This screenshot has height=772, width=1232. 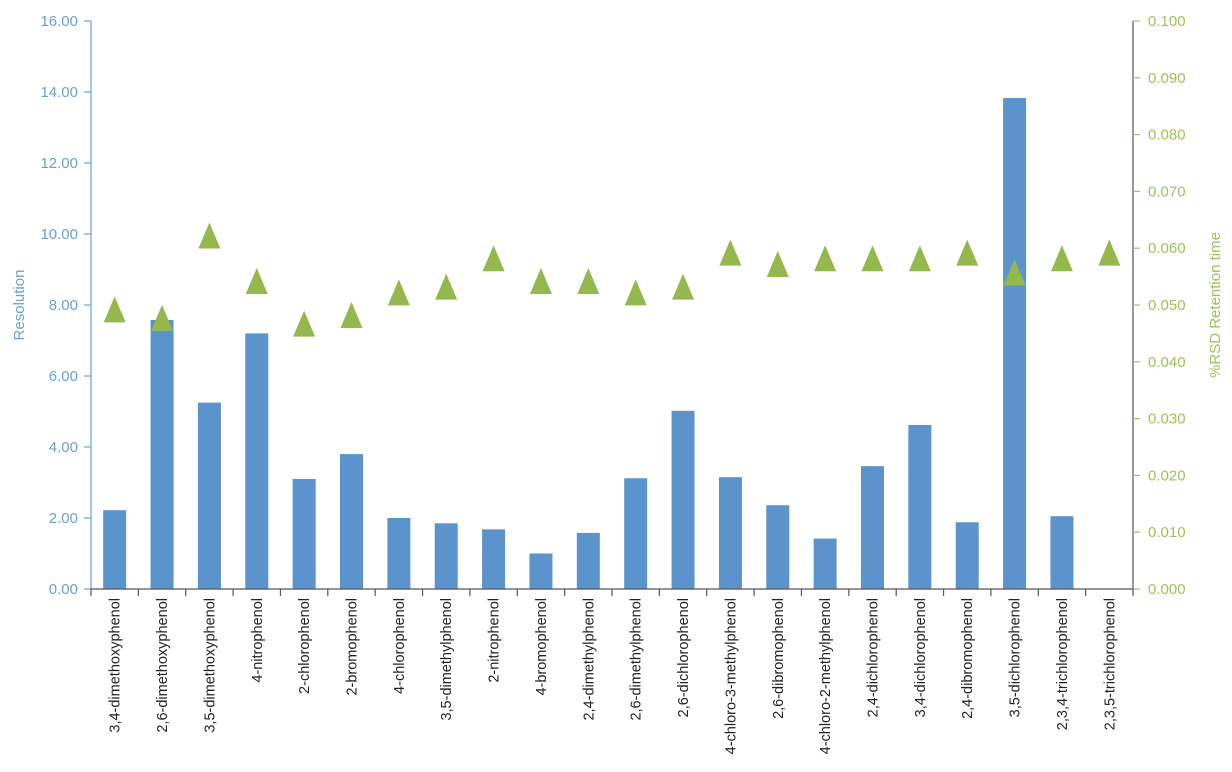 I want to click on y-tick-label-right: 0.090, so click(x=1167, y=78).